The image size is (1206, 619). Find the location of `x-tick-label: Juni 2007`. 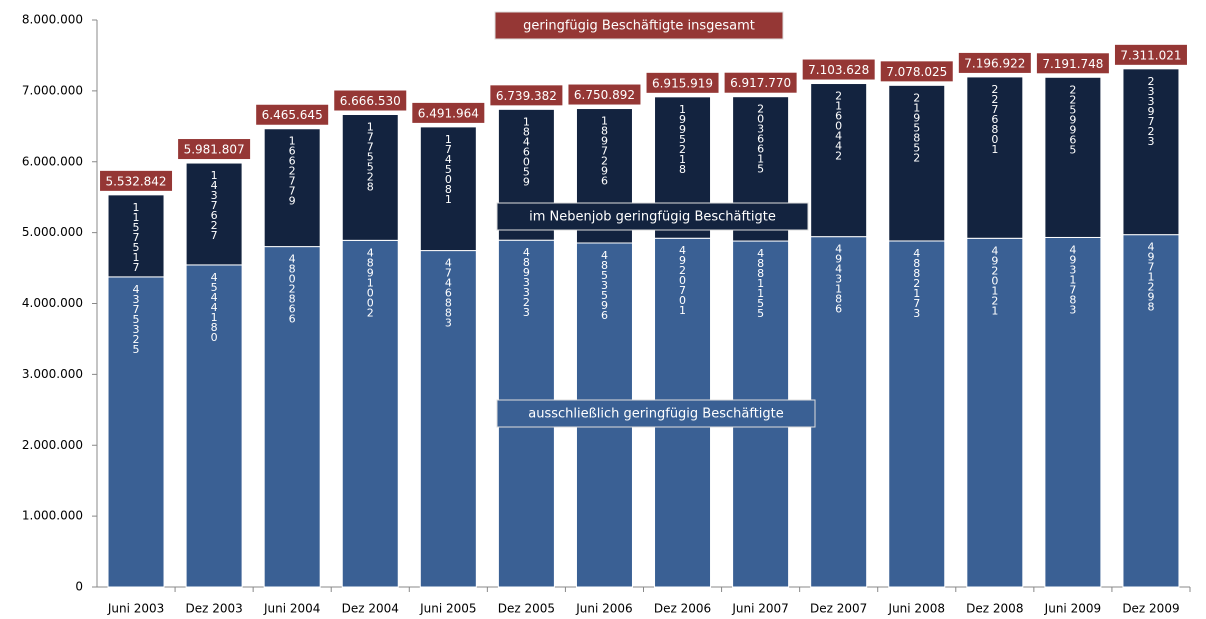

x-tick-label: Juni 2007 is located at coordinates (759, 609).